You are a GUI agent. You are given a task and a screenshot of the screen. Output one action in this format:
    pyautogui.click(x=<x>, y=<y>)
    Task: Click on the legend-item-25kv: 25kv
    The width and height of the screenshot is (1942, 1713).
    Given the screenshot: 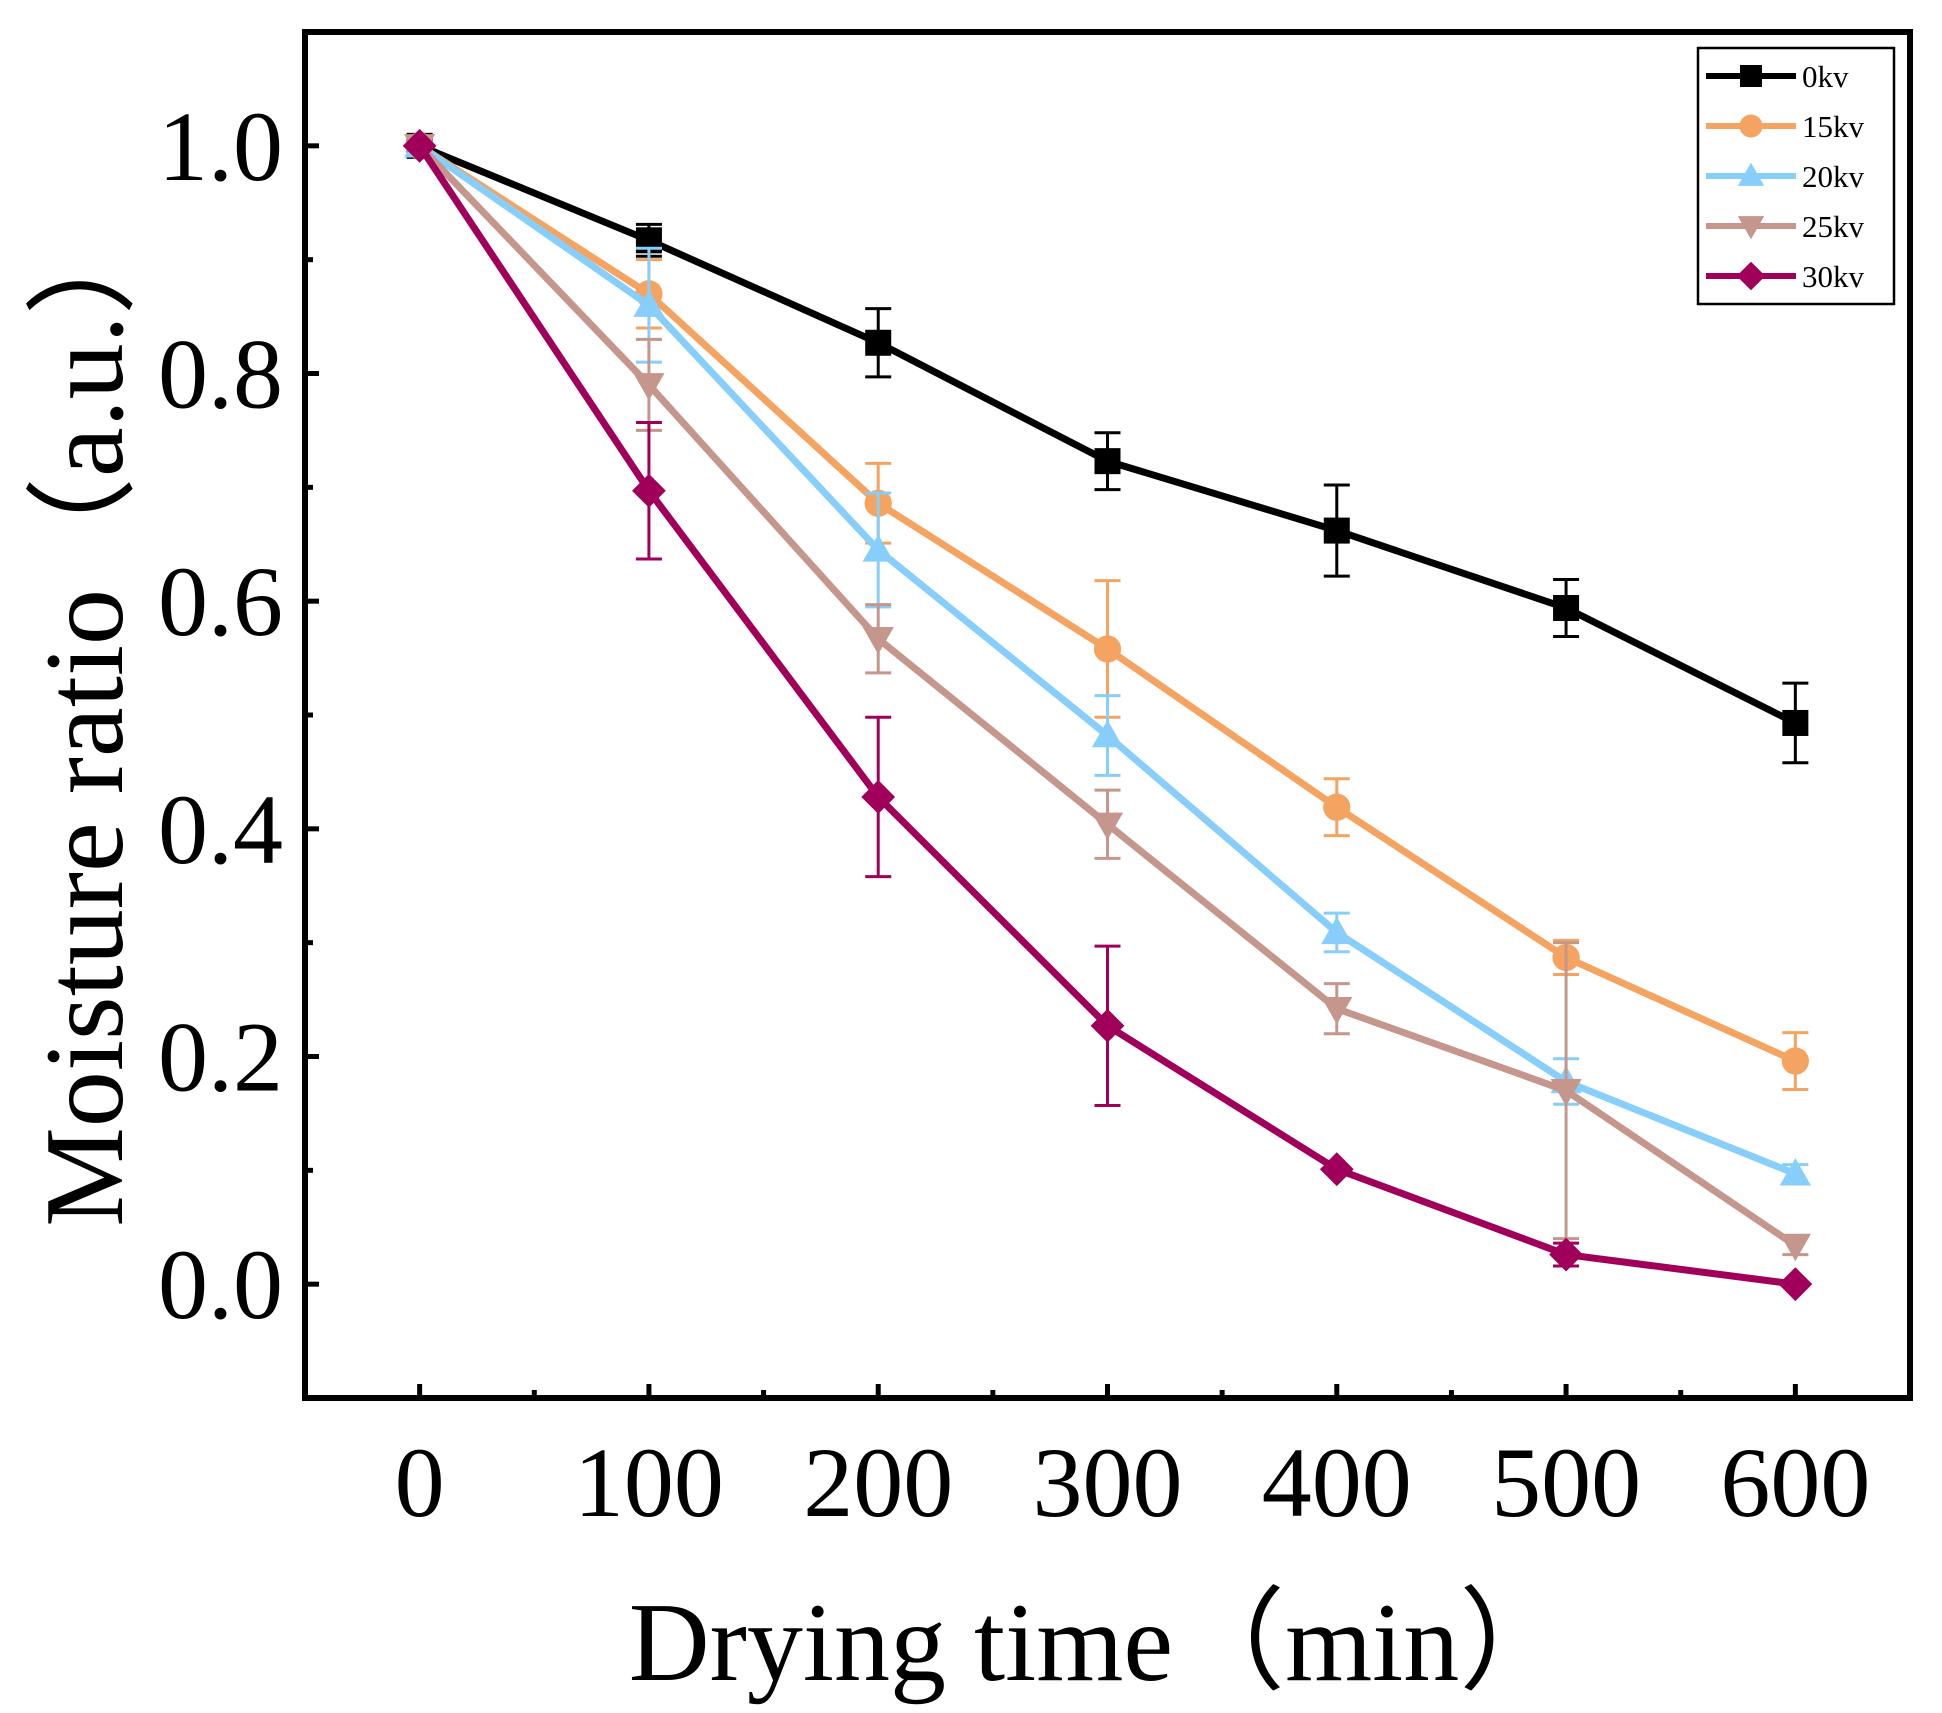 What is the action you would take?
    pyautogui.click(x=1785, y=226)
    